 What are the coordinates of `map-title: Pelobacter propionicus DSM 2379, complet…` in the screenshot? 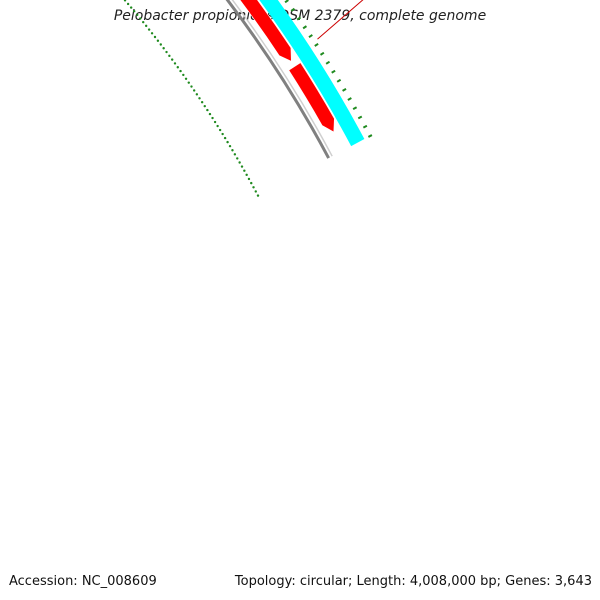 It's located at (300, 16).